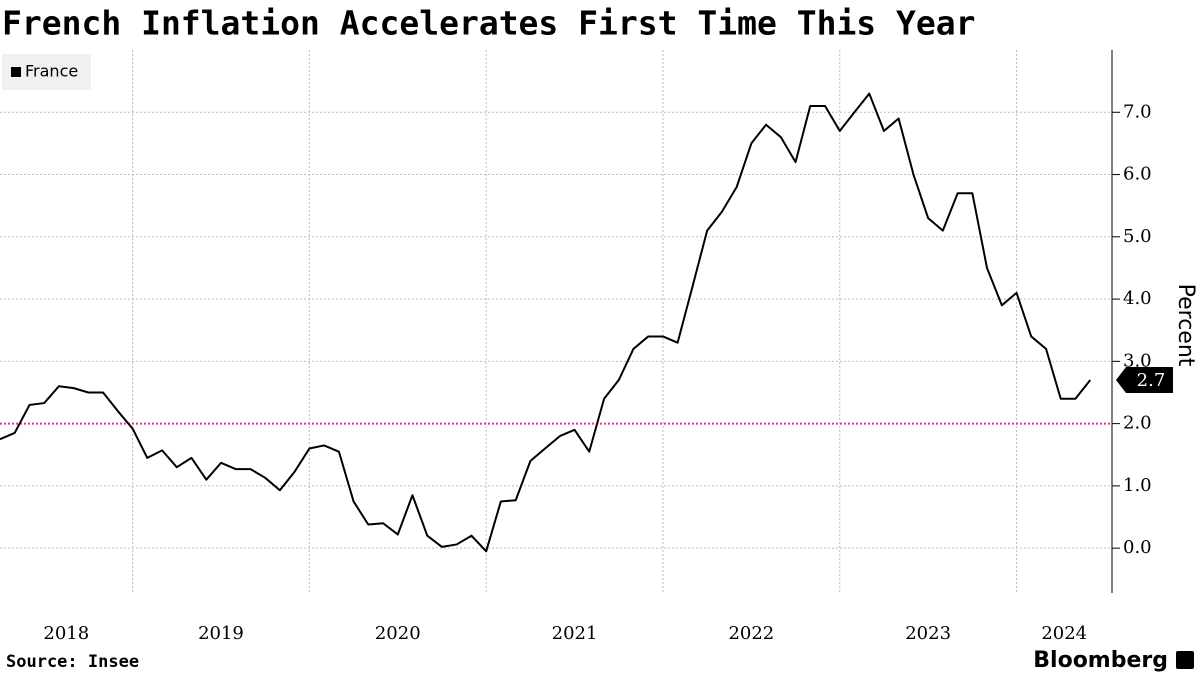  I want to click on legend-label: France, so click(51, 71).